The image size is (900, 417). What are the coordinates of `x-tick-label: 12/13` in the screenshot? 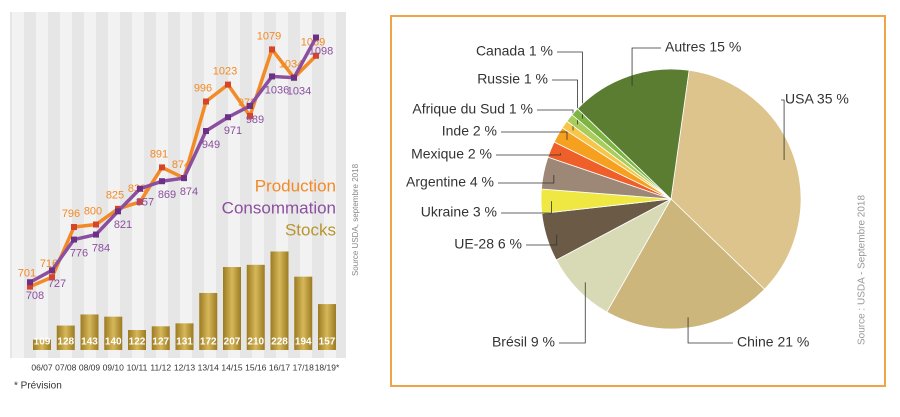 It's located at (185, 367).